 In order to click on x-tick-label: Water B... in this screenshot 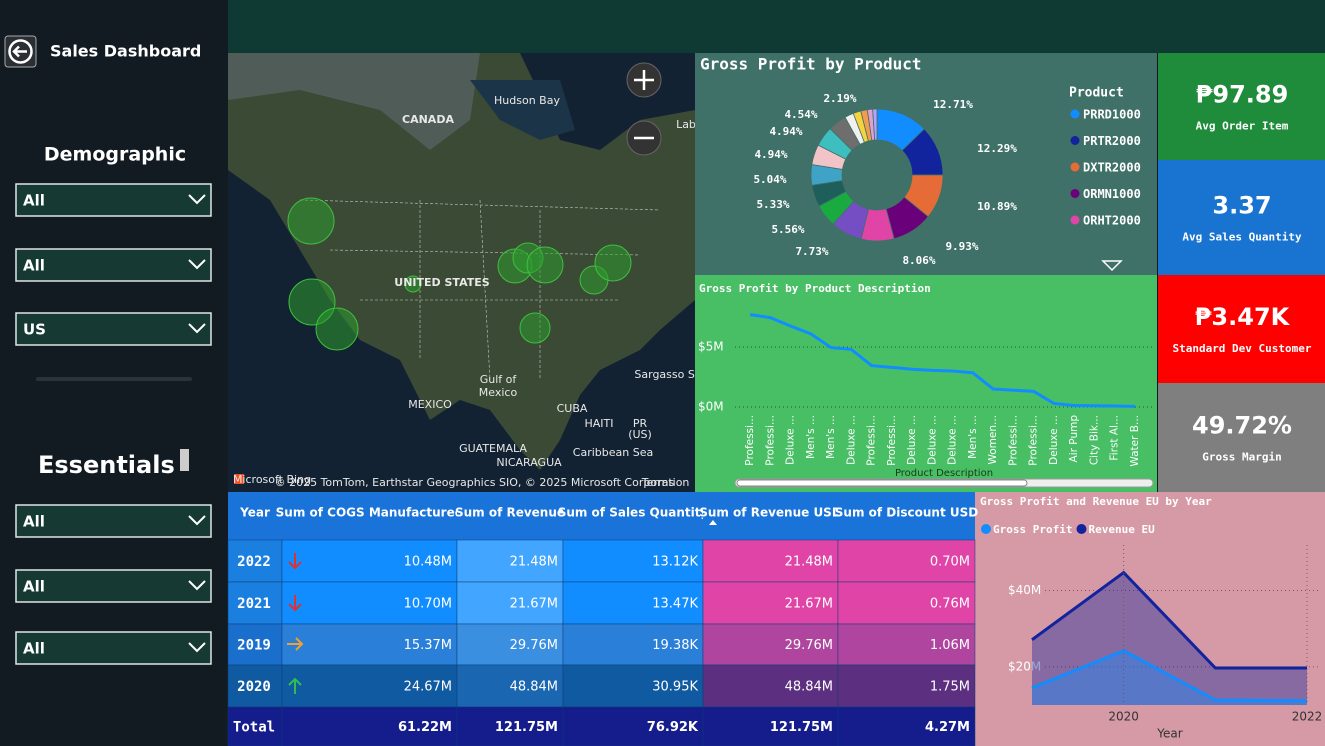, I will do `click(1135, 441)`.